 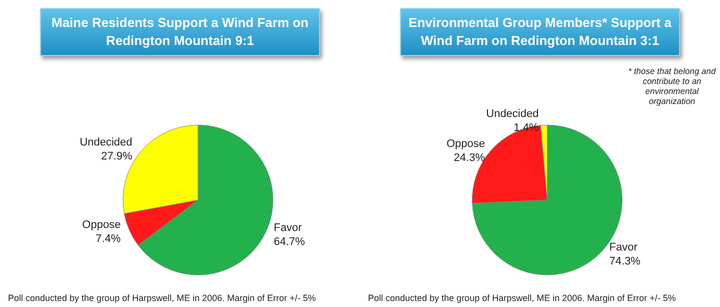 I want to click on data-label: 74.3%, so click(x=625, y=262).